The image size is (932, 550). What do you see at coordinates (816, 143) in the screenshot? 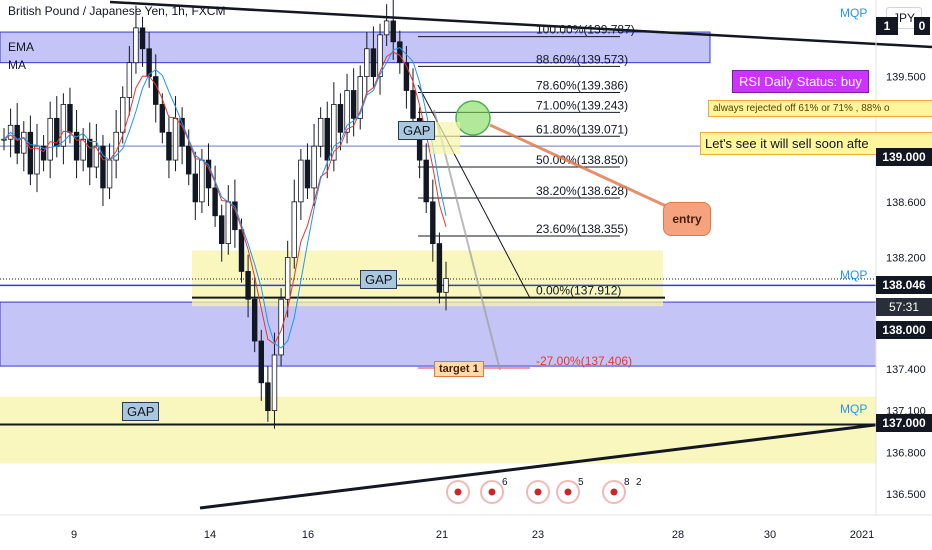
I see `sell-note: Let's see it will sell soon afte` at bounding box center [816, 143].